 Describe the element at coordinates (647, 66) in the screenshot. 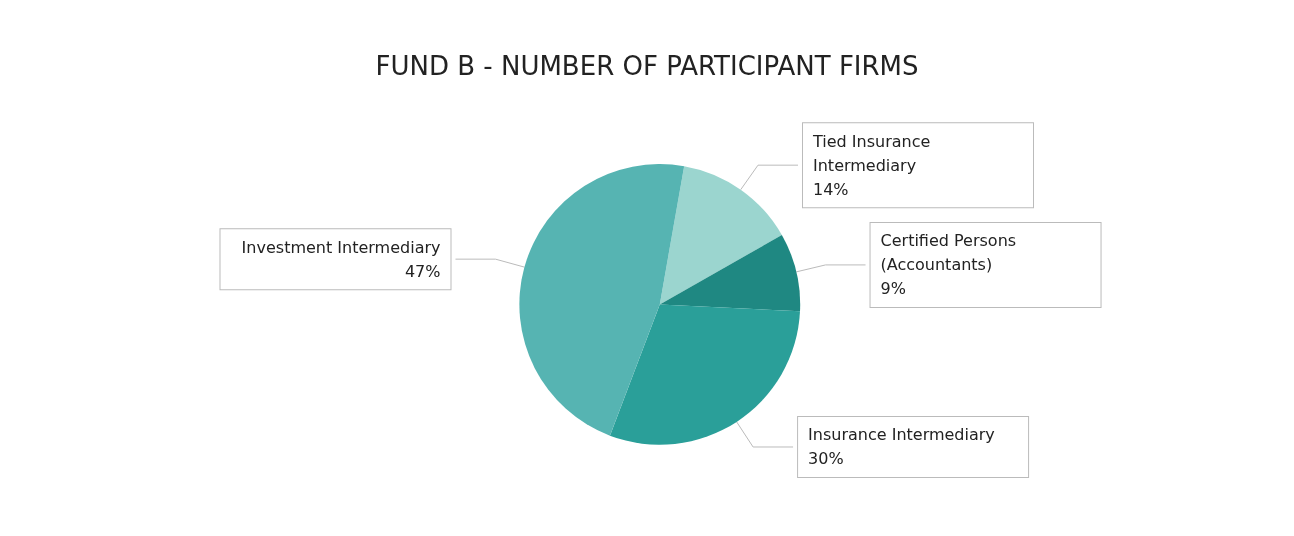

I see `chart-title: FUND B - NUMBER OF PARTICIPANT FIRMS` at that location.